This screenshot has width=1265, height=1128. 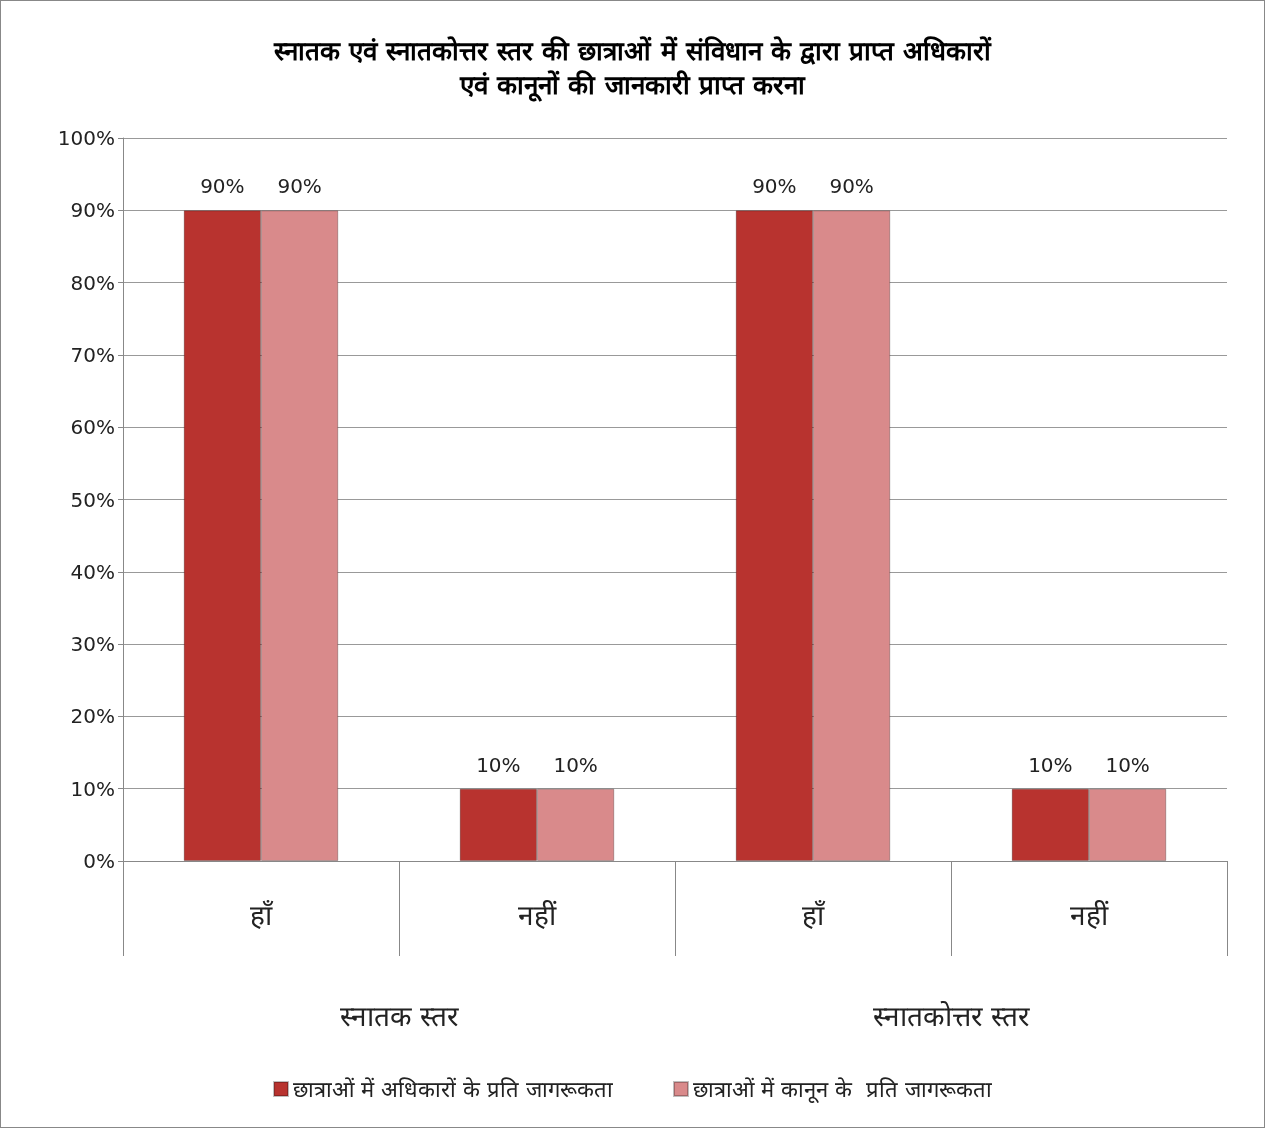 What do you see at coordinates (92, 282) in the screenshot?
I see `y-tick-label: 80%` at bounding box center [92, 282].